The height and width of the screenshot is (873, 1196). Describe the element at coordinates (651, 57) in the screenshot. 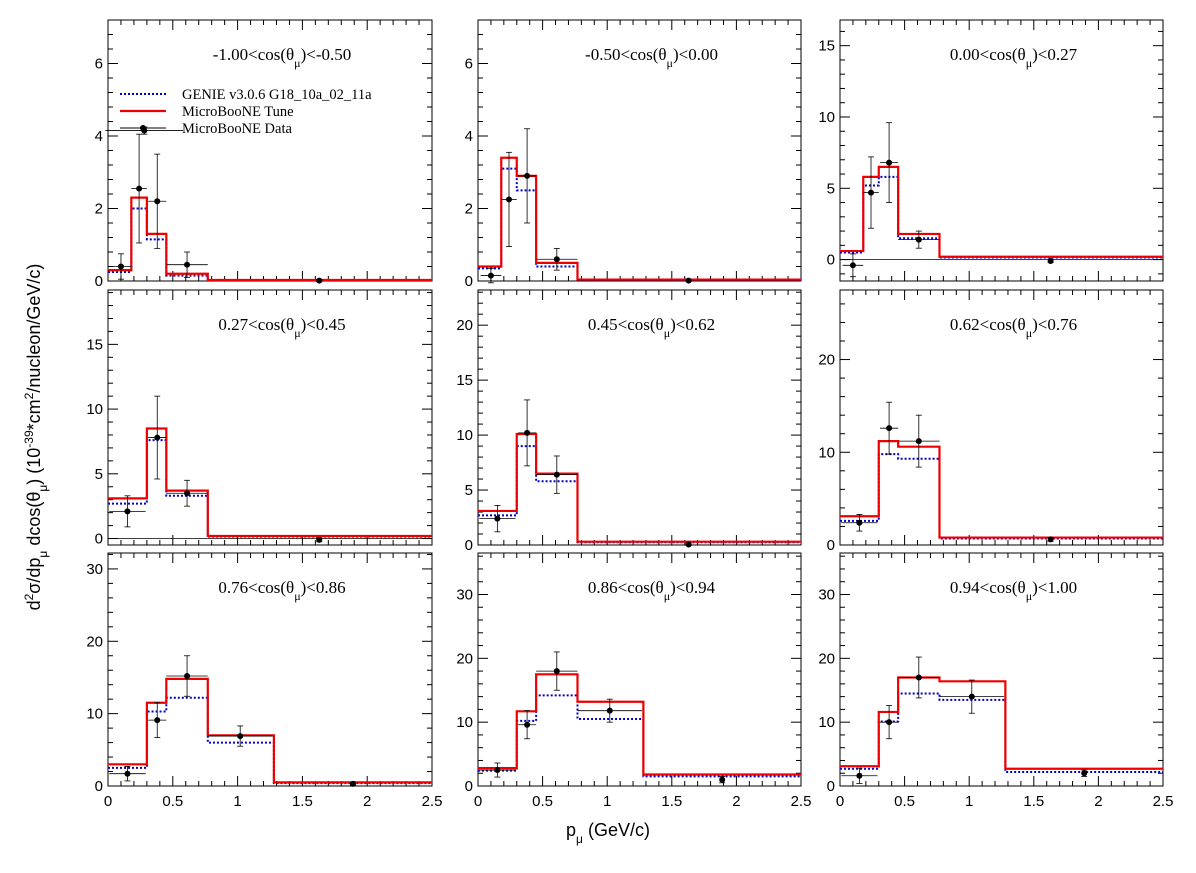

I see `panel-title: -0.50<cos(θμ)<0.00` at that location.